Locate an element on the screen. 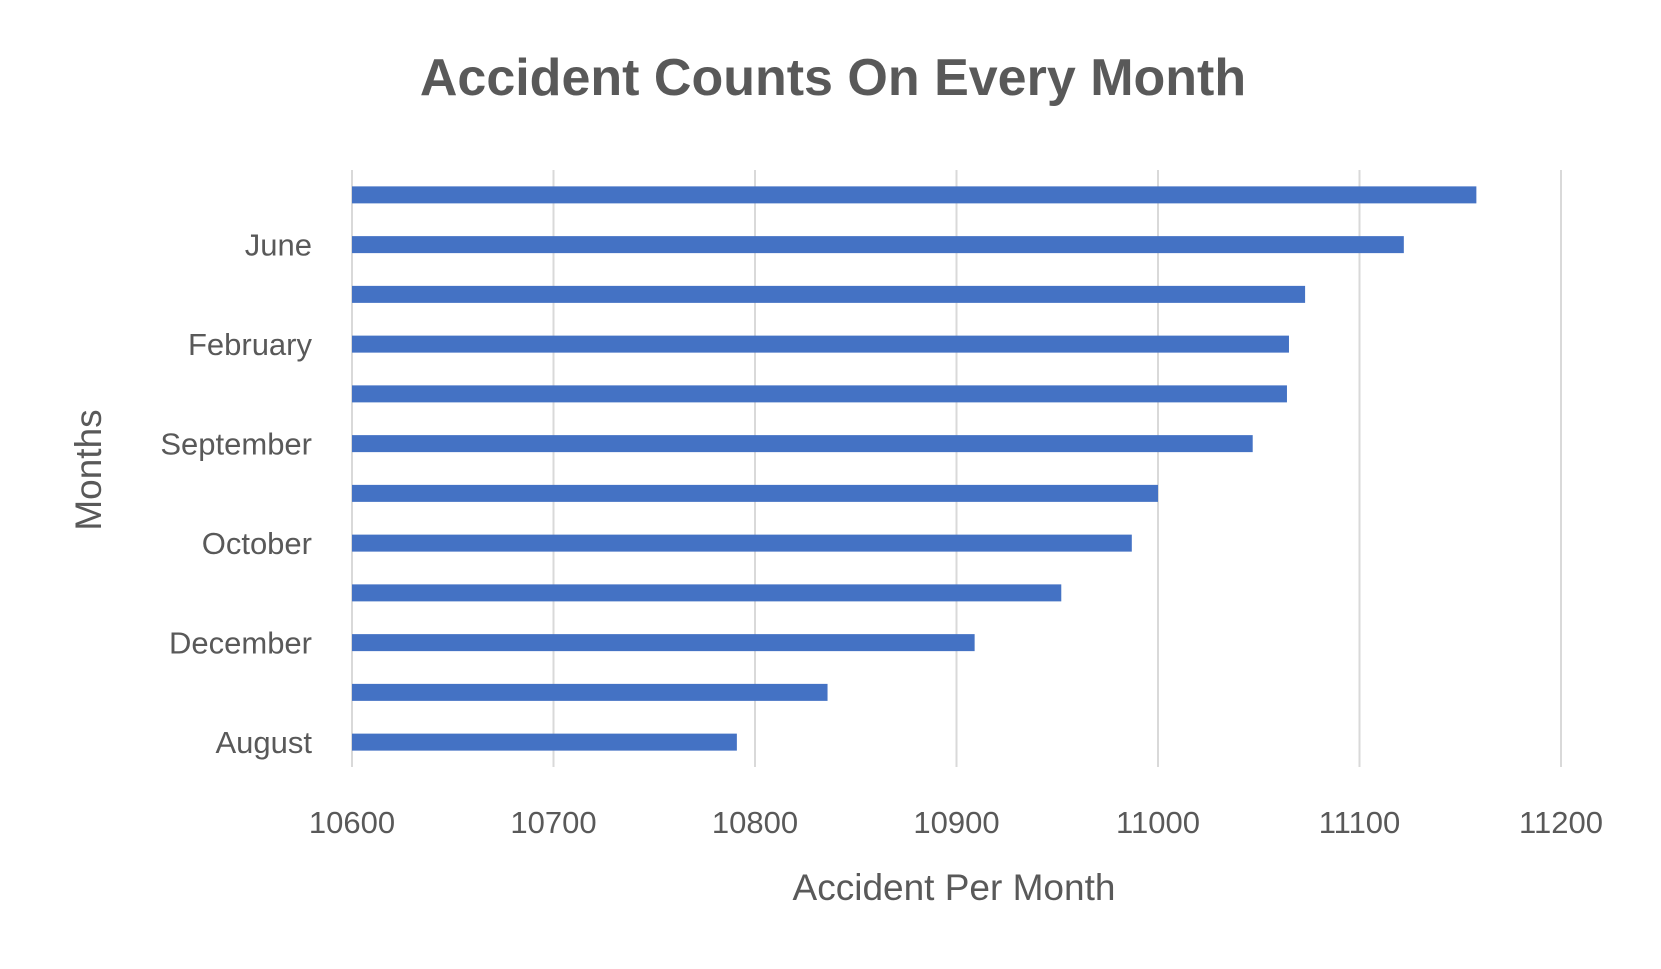 Image resolution: width=1661 pixels, height=969 pixels. x-tick-label: 11200 is located at coordinates (1561, 822).